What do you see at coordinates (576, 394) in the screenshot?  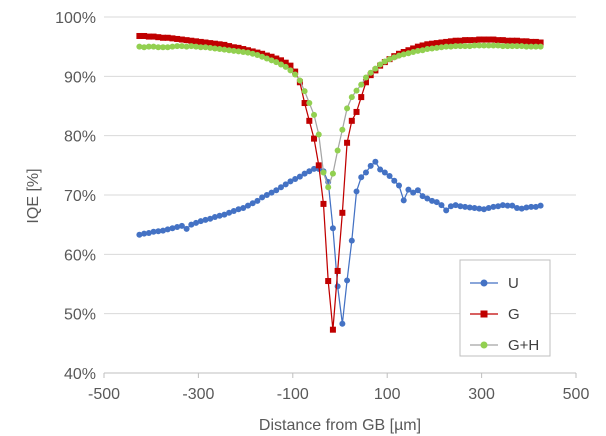 I see `x-tick-label: 500` at bounding box center [576, 394].